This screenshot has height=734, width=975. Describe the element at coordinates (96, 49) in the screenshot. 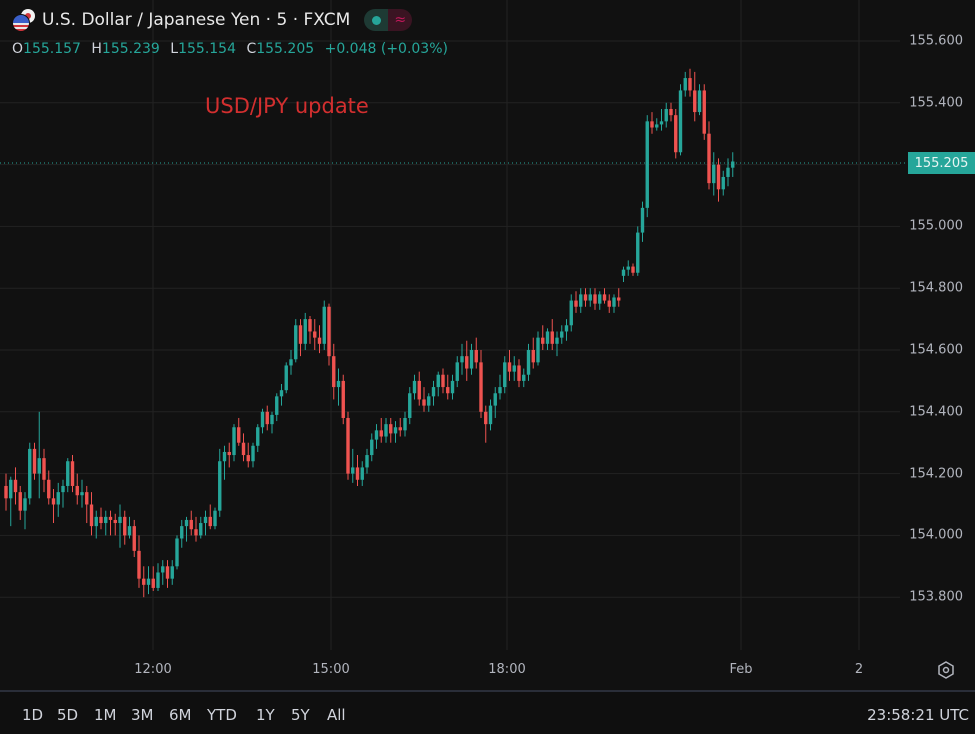

I see `high-label: H` at that location.